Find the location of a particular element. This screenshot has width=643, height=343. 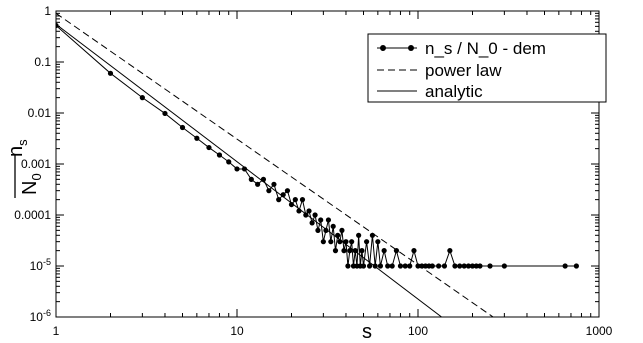

legend-entry-analytic: analytic is located at coordinates (430, 91).